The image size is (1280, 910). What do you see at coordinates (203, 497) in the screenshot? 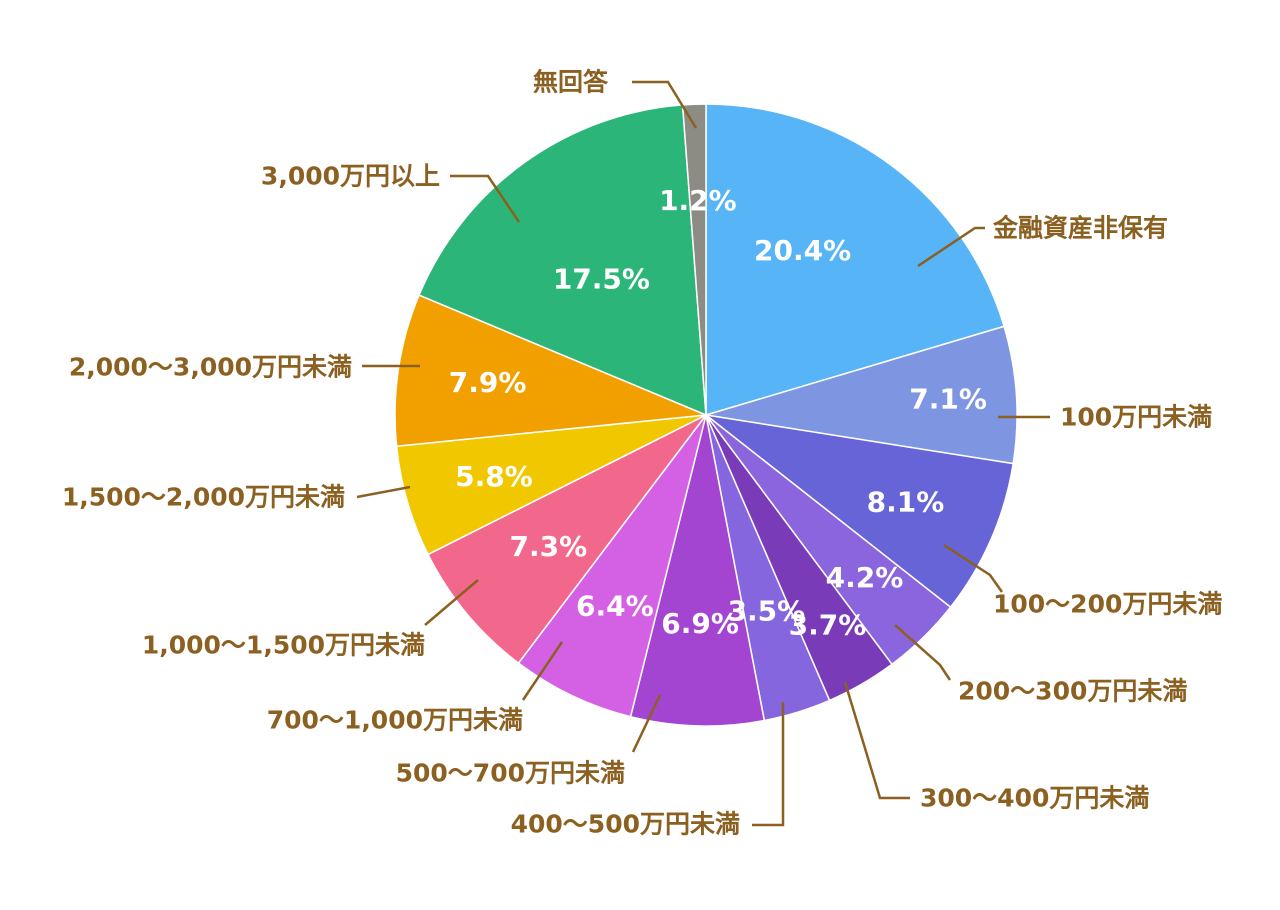
I see `category-label-10: 1,500〜2,000万円未満` at bounding box center [203, 497].